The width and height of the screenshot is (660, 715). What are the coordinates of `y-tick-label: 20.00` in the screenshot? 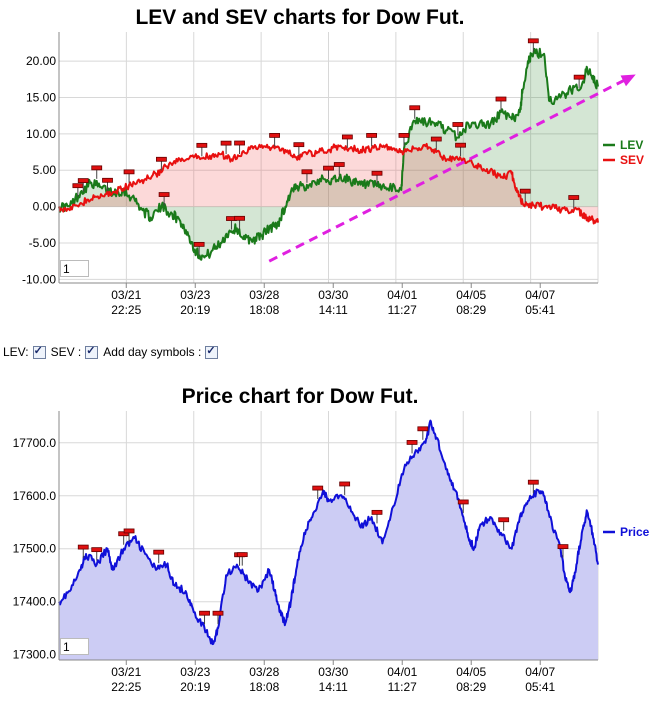 It's located at (41, 61).